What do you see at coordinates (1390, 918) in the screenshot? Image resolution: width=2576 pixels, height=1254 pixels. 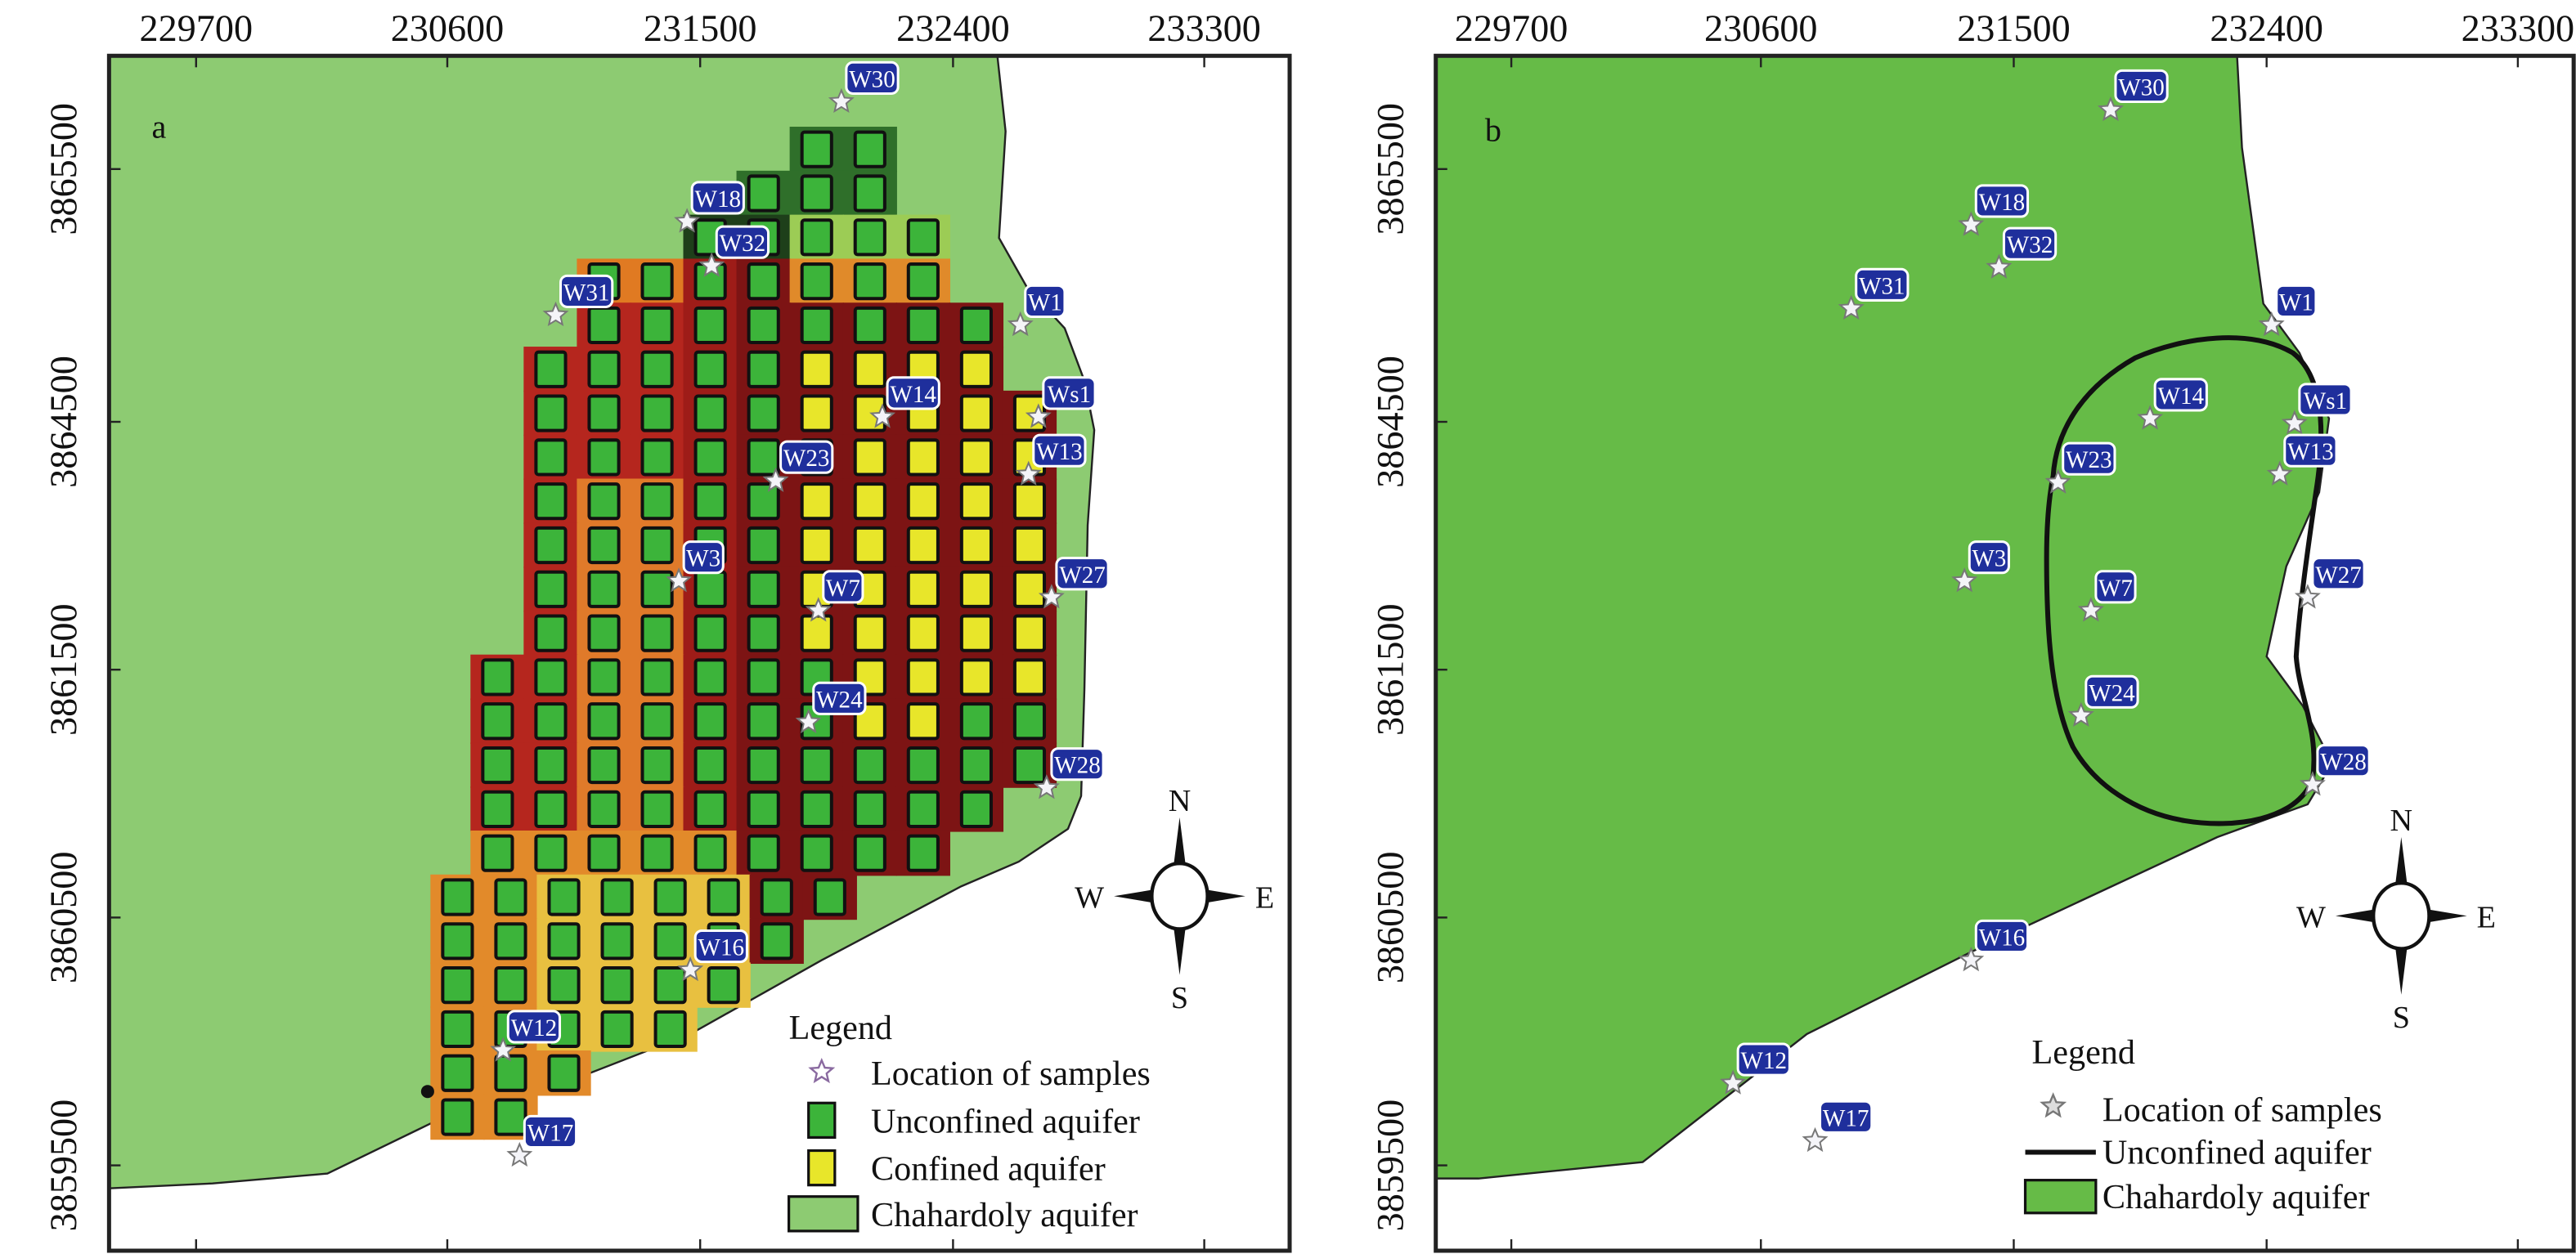 I see `y-tick-label: 3860500` at bounding box center [1390, 918].